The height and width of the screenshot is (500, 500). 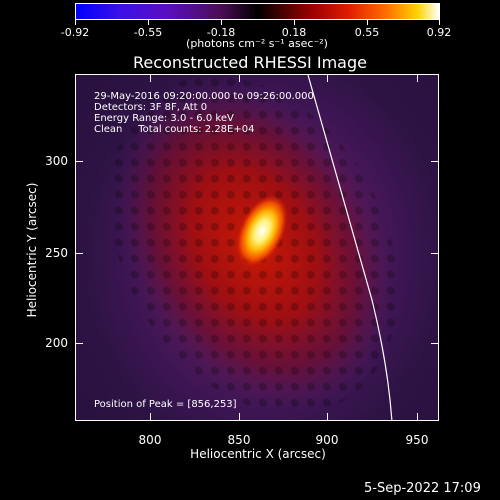 I want to click on info-time-range: 29-May-2016 09:20:00.000 to 09:26:00.000, so click(x=204, y=96).